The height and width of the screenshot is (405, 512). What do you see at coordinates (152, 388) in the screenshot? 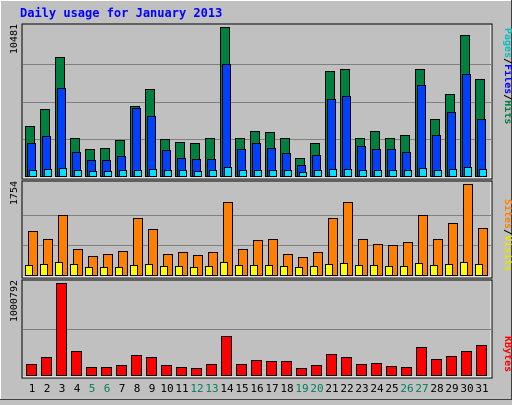
I see `day-label-9: 9` at bounding box center [152, 388].